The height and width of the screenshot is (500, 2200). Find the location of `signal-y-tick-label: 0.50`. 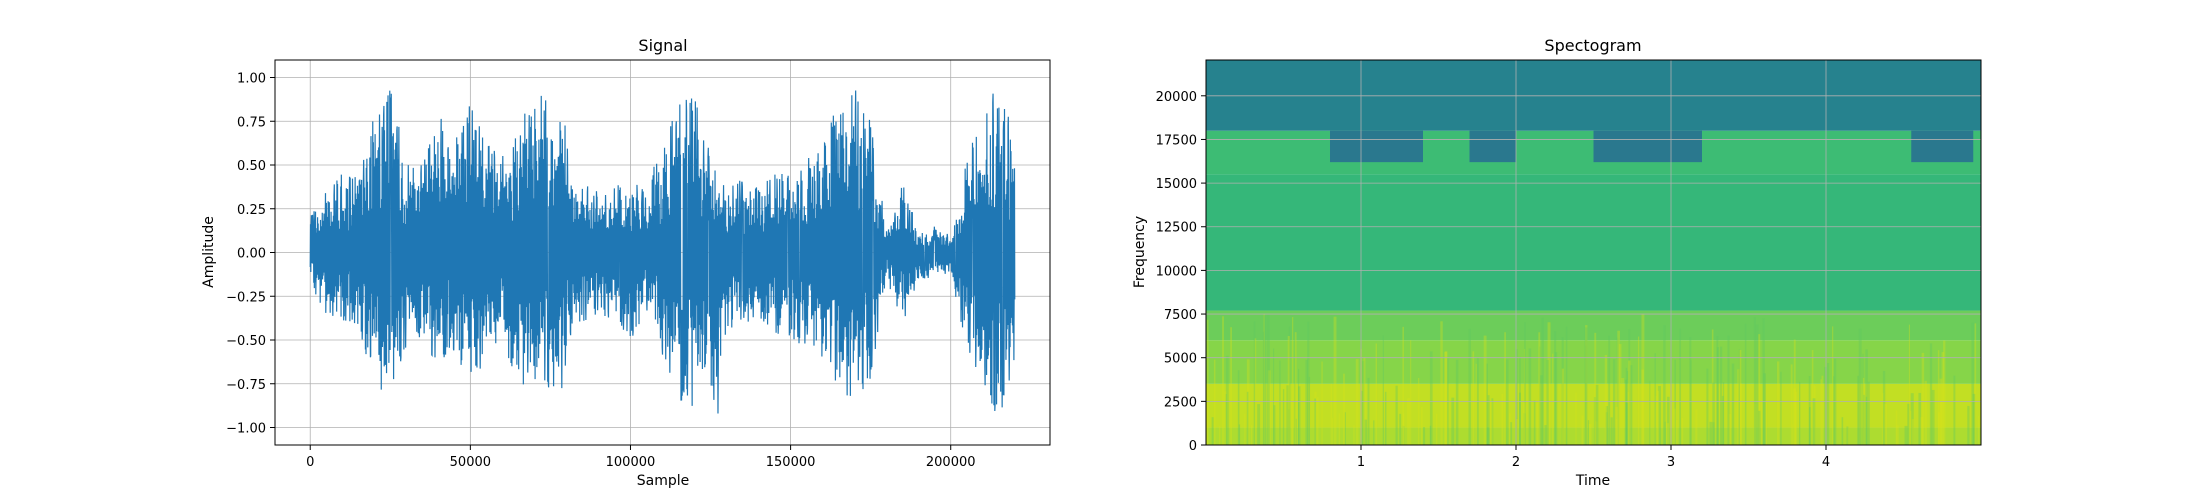

signal-y-tick-label: 0.50 is located at coordinates (251, 166).